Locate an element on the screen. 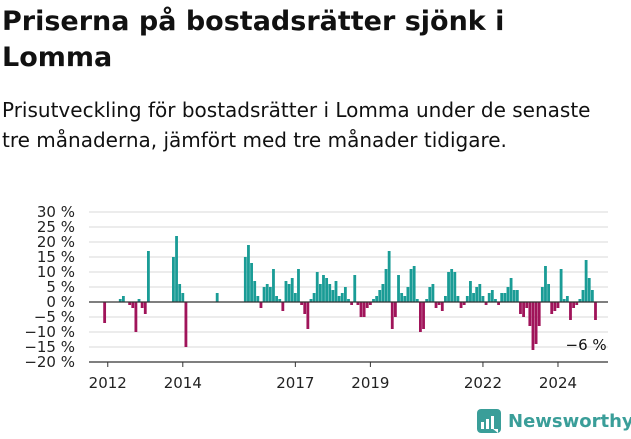 The height and width of the screenshot is (439, 631). y-tick-label: −20 % is located at coordinates (49, 362).